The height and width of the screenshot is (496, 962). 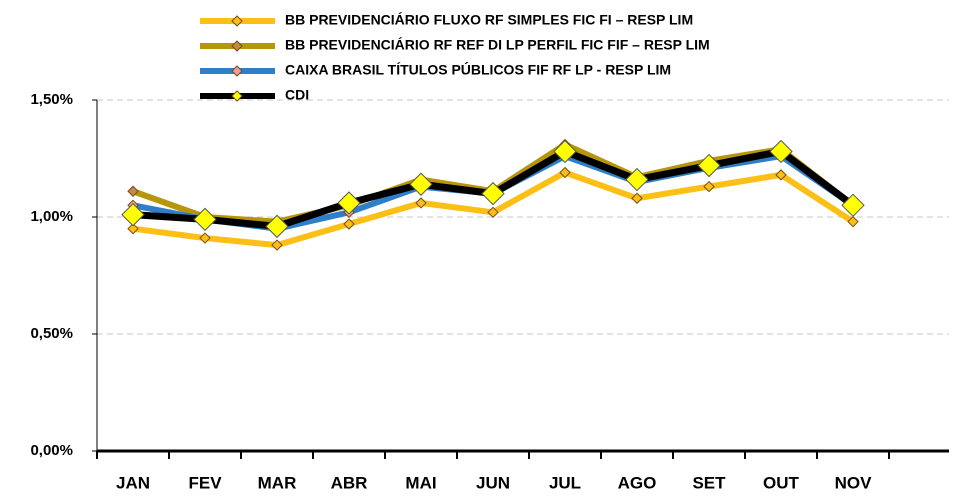 I want to click on x-tick-label: ABR, so click(x=349, y=482).